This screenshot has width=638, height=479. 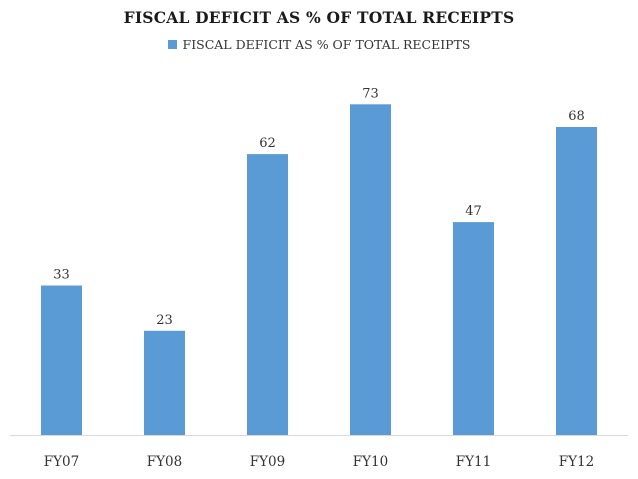 I want to click on tick-label-fy12: FY12, so click(x=576, y=462).